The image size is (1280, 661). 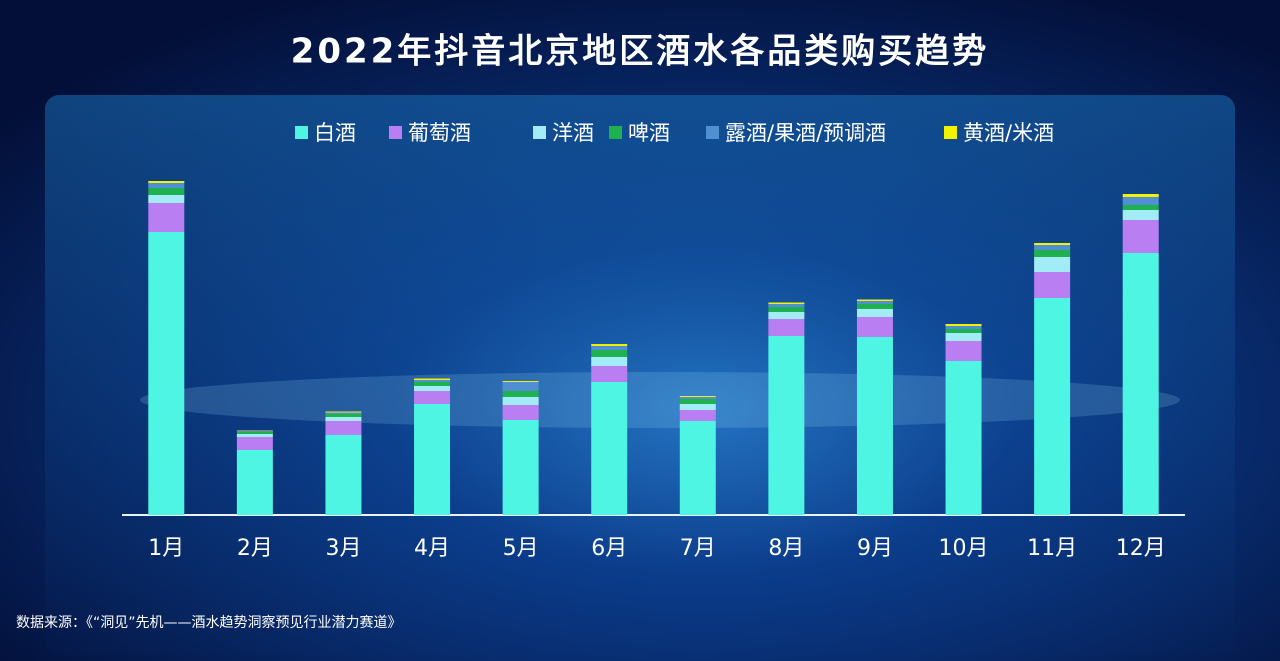 What do you see at coordinates (805, 133) in the screenshot?
I see `legend-label: 露酒/果酒/预调酒` at bounding box center [805, 133].